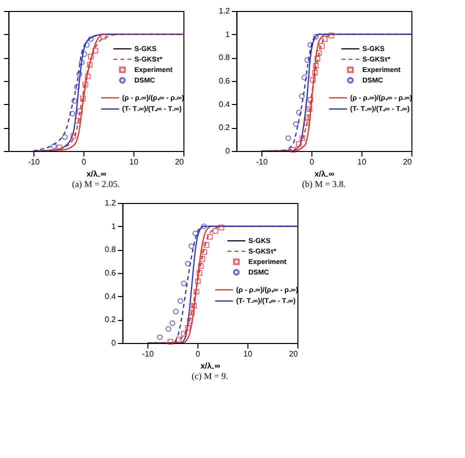 This screenshot has height=458, width=465. I want to click on y-tick-label: 0.2, so click(224, 127).